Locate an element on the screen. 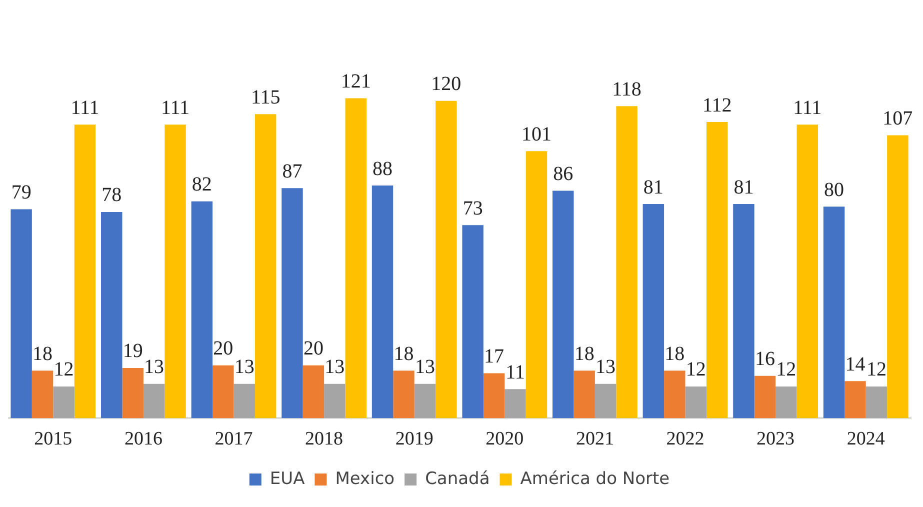  x-tick-label: 2023 is located at coordinates (775, 439).